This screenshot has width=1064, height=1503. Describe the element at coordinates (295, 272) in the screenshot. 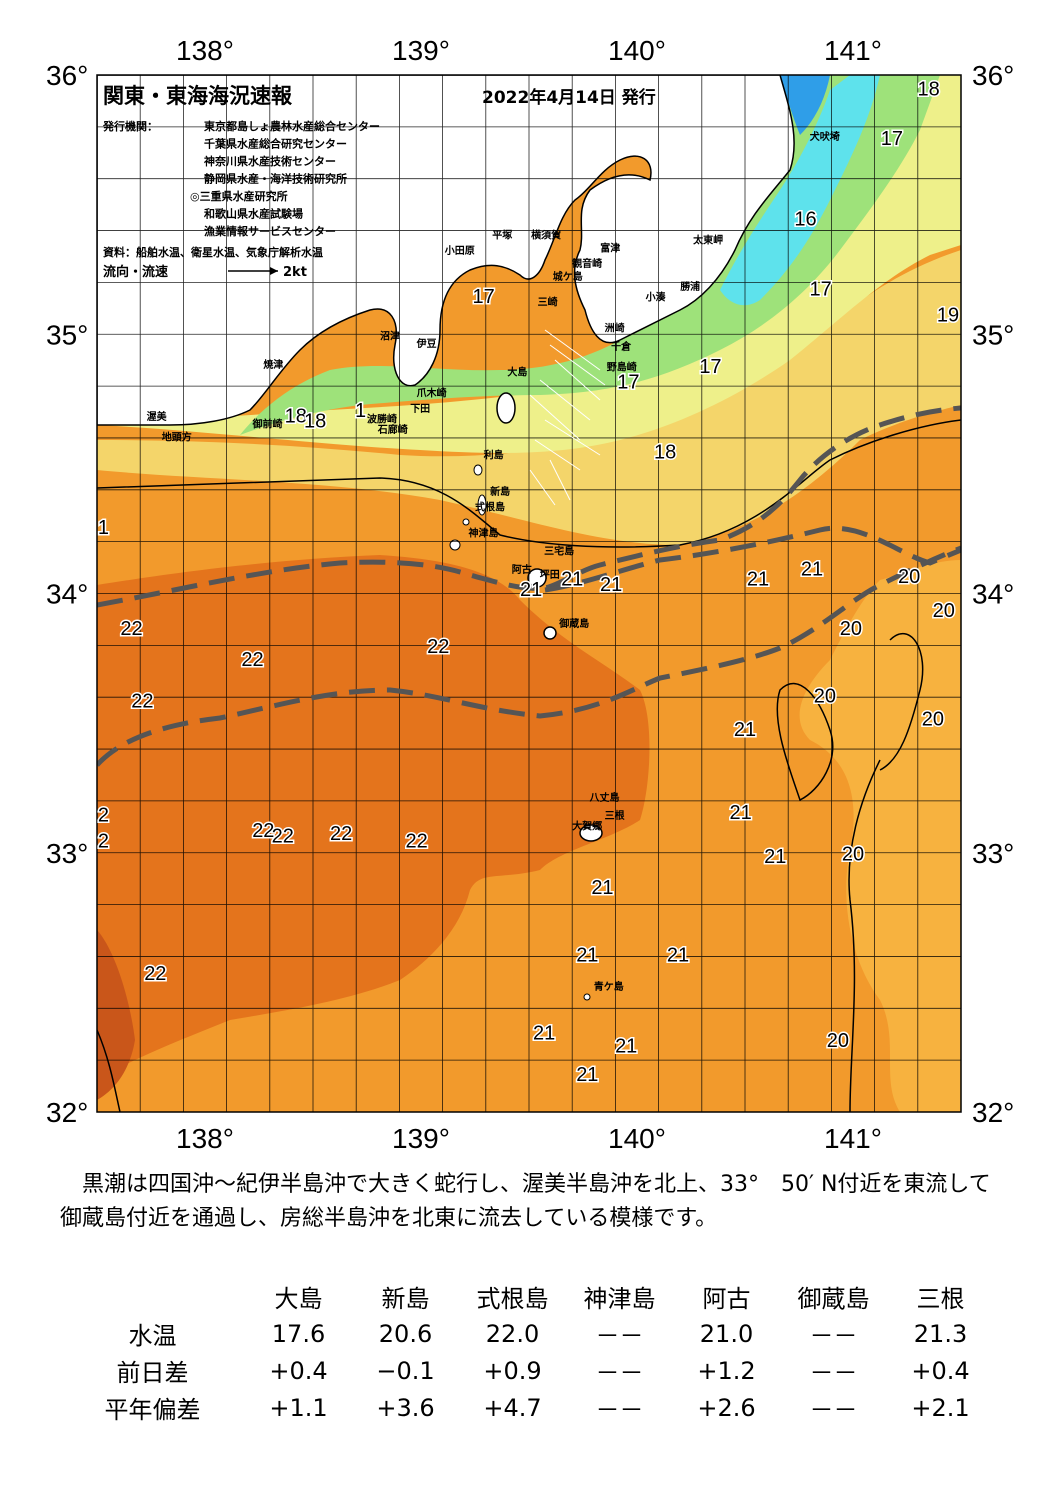

I see `flow-scale-value: 2kt` at that location.